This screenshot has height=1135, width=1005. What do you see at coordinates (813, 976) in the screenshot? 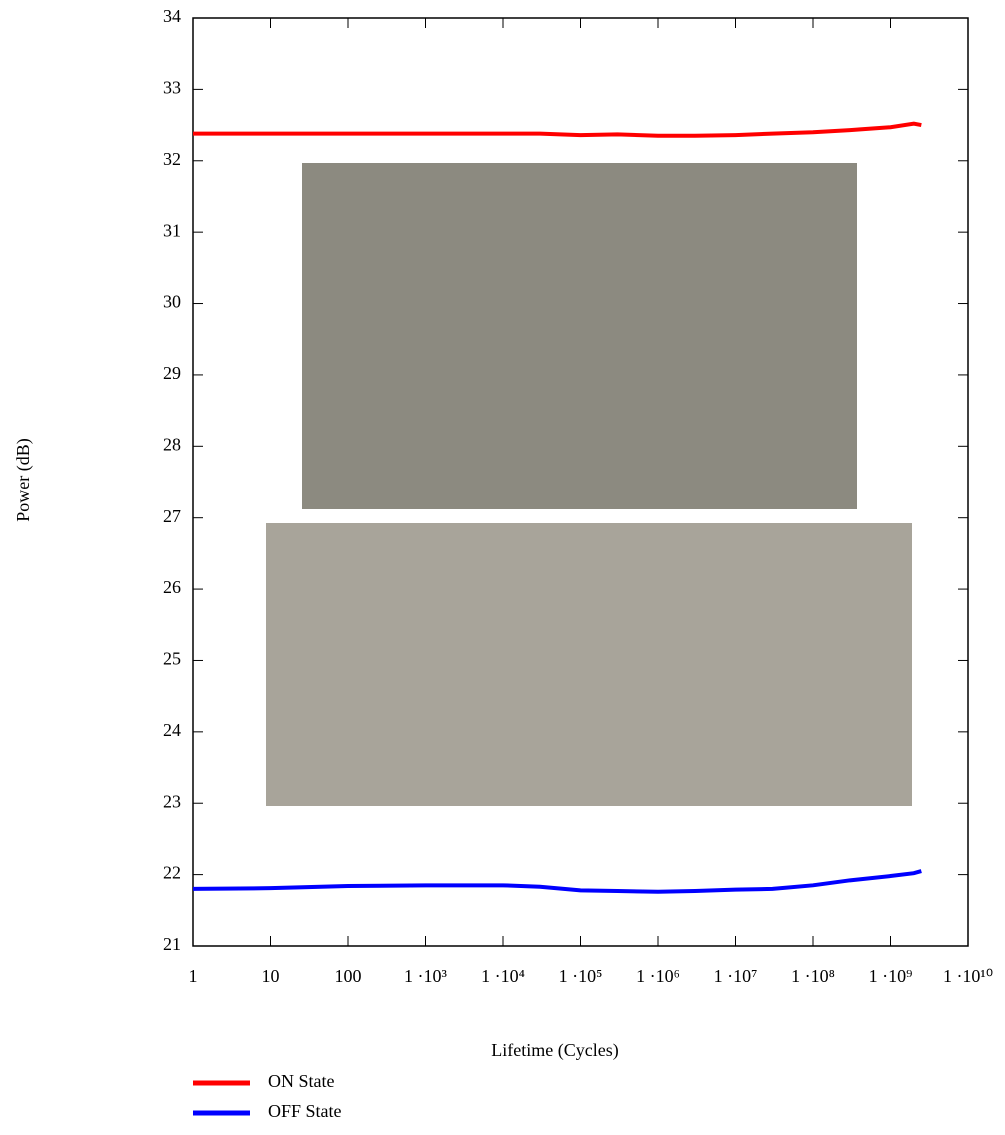
I see `x-tick-label: 1 ·10⁸` at bounding box center [813, 976].